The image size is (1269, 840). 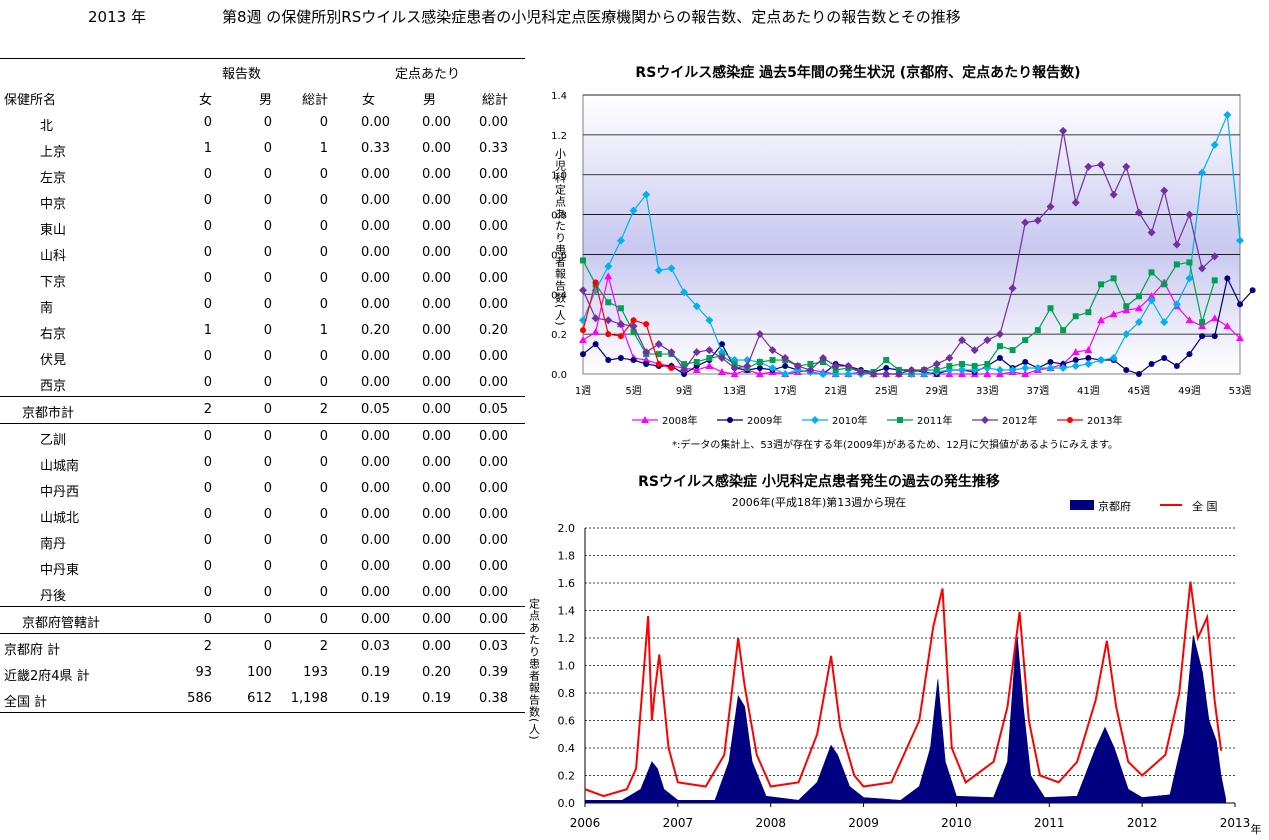 What do you see at coordinates (863, 823) in the screenshot?
I see `x-tick-label: 2009` at bounding box center [863, 823].